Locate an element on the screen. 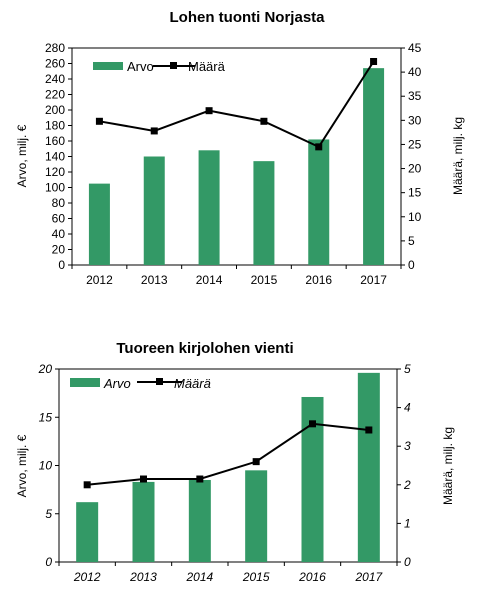 This screenshot has height=610, width=477. y-tick-label: 40 is located at coordinates (59, 234).